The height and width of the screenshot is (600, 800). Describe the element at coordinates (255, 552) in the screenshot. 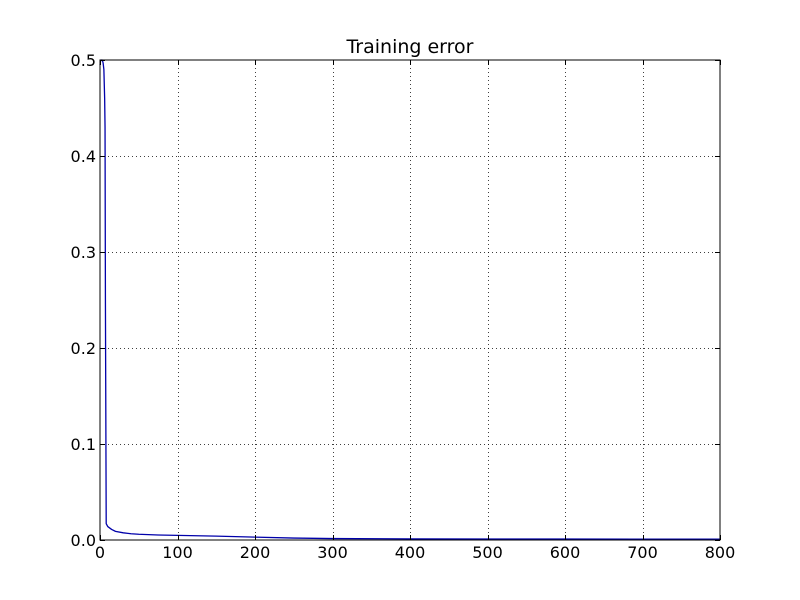

I see `x-tick-label: 200` at that location.